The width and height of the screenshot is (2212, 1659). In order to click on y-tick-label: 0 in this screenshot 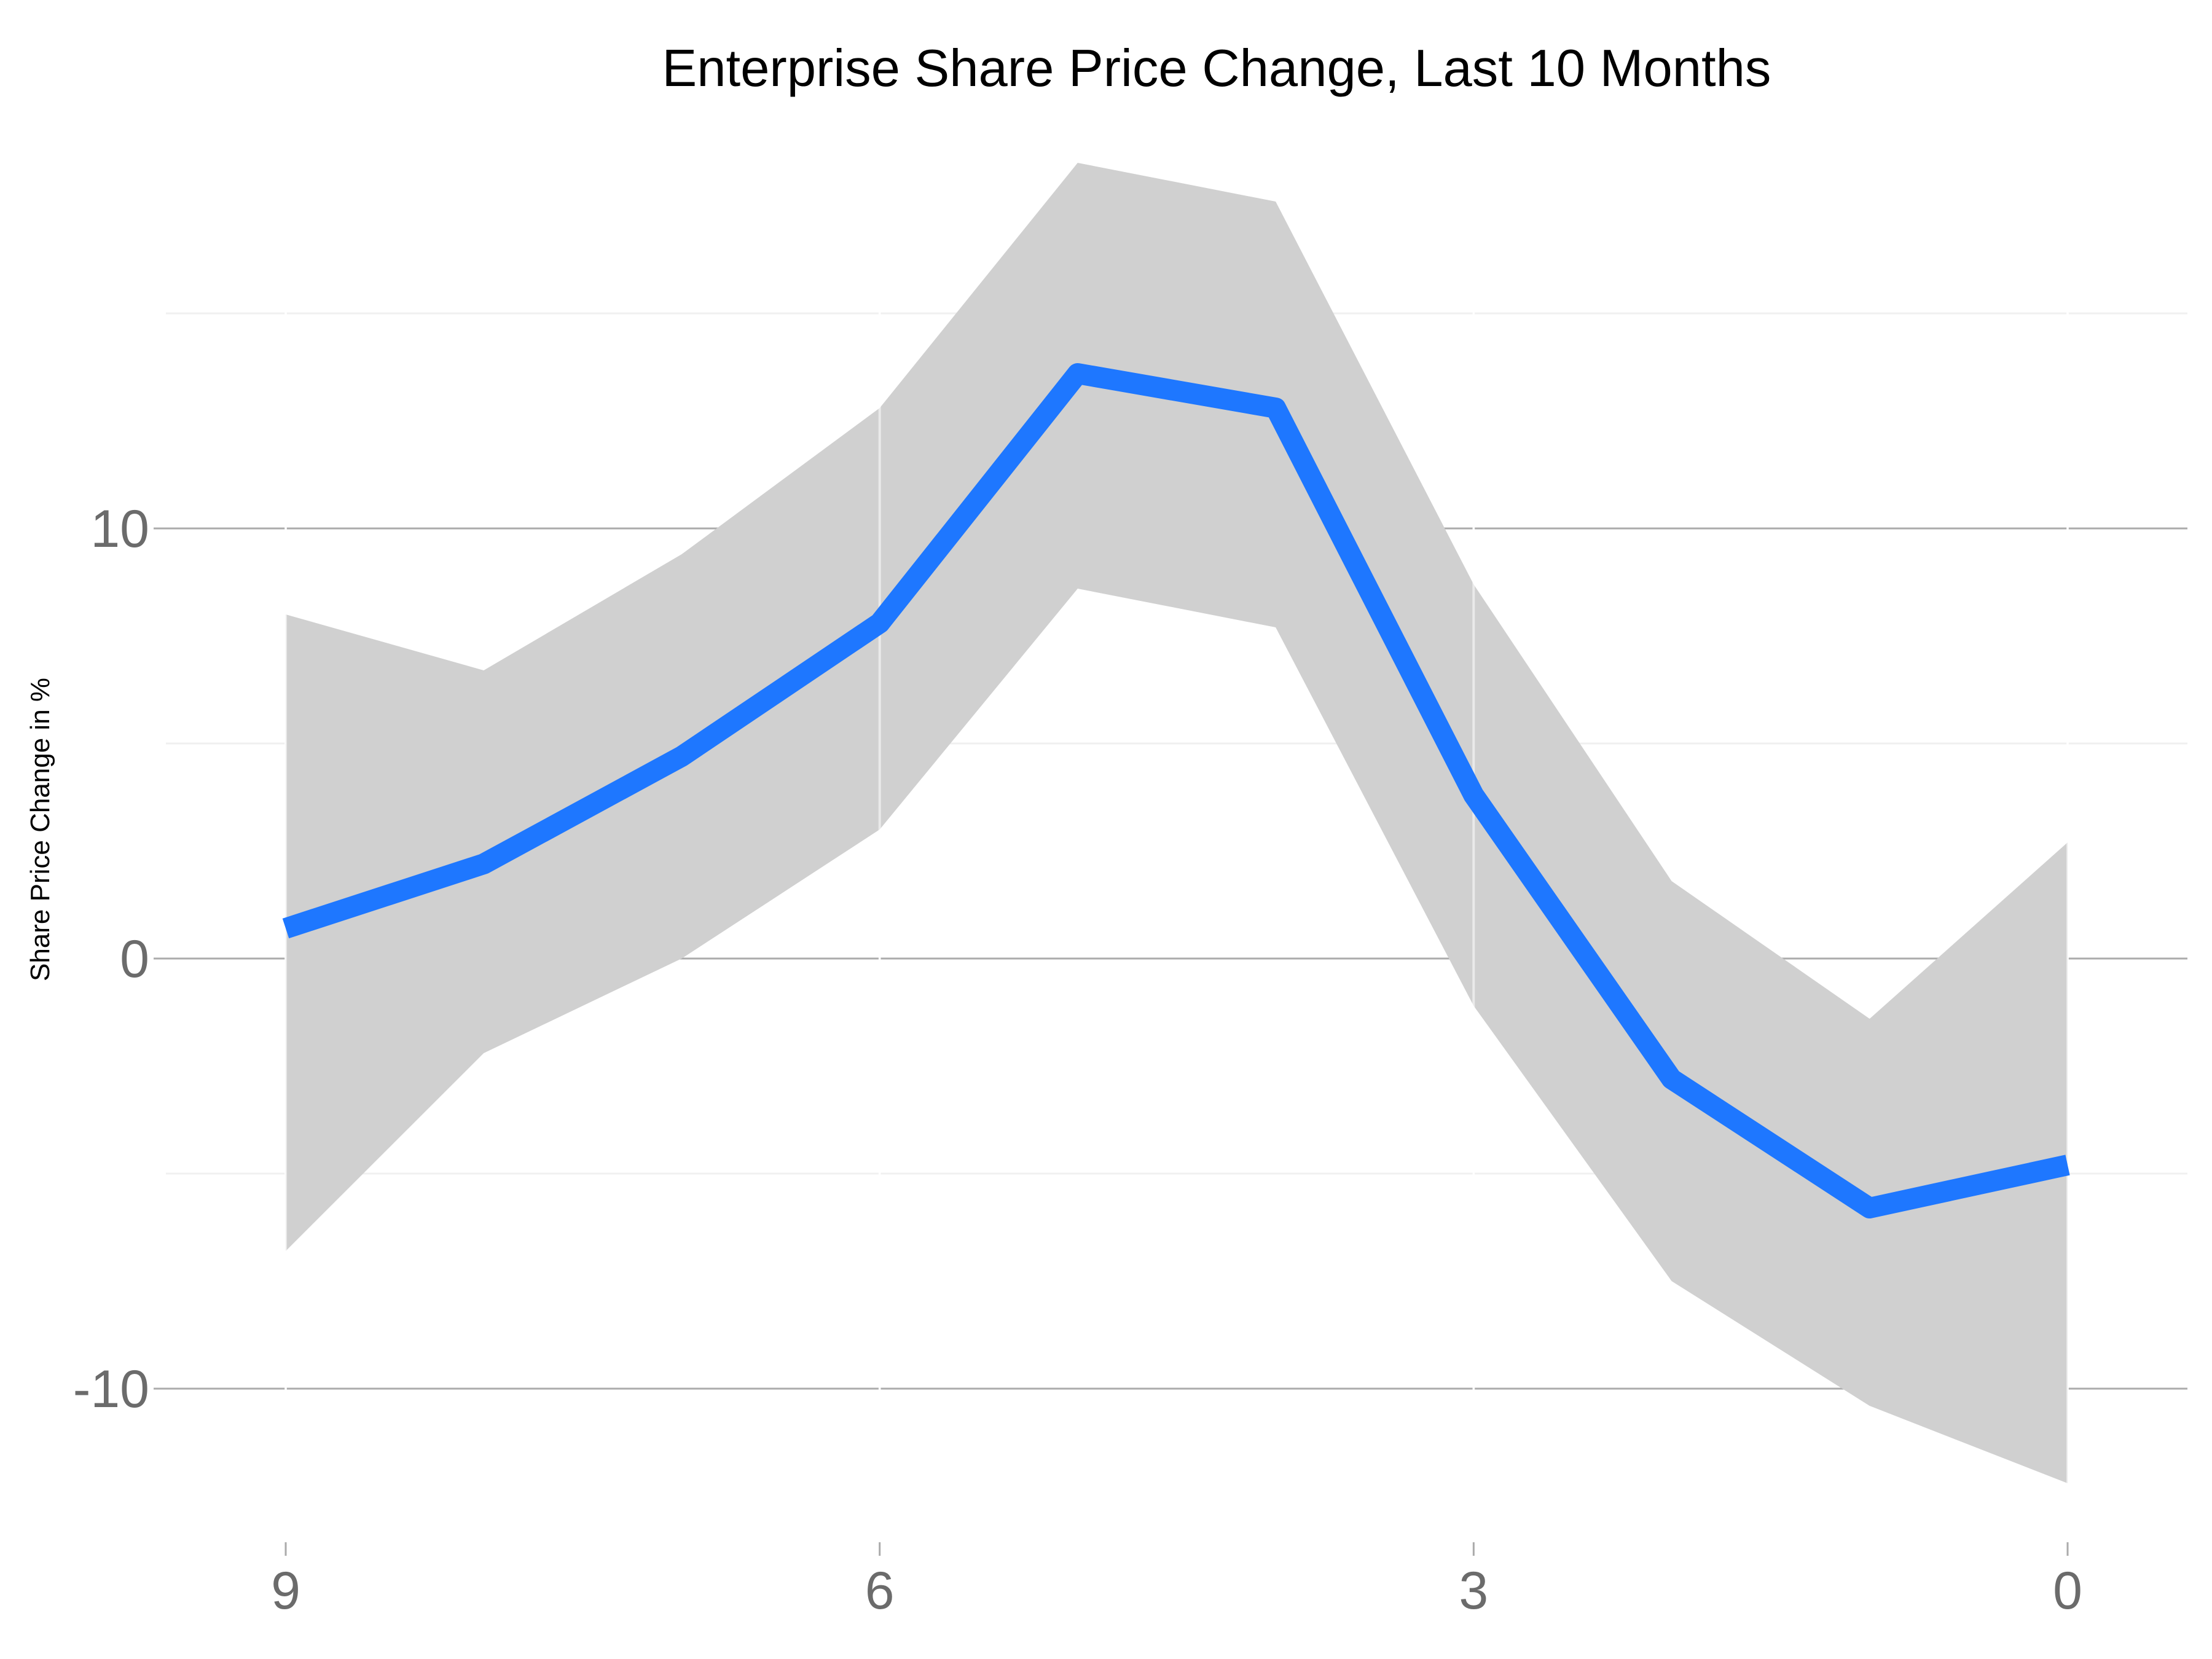, I will do `click(134, 959)`.